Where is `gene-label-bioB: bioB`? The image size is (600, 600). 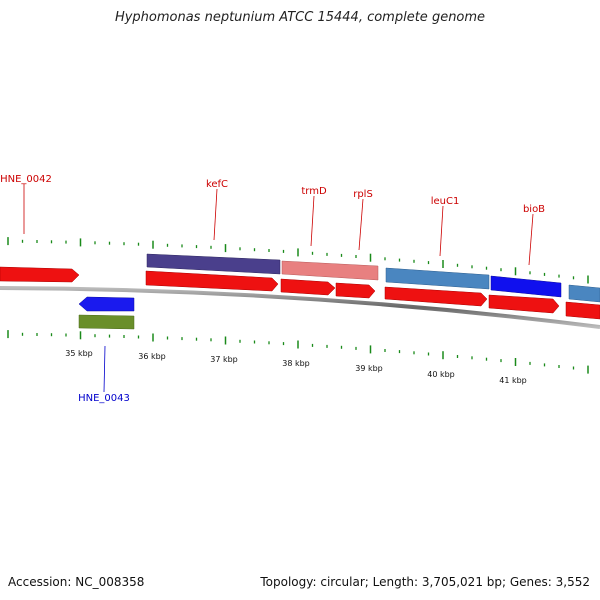
gene-label-bioB: bioB is located at coordinates (534, 209).